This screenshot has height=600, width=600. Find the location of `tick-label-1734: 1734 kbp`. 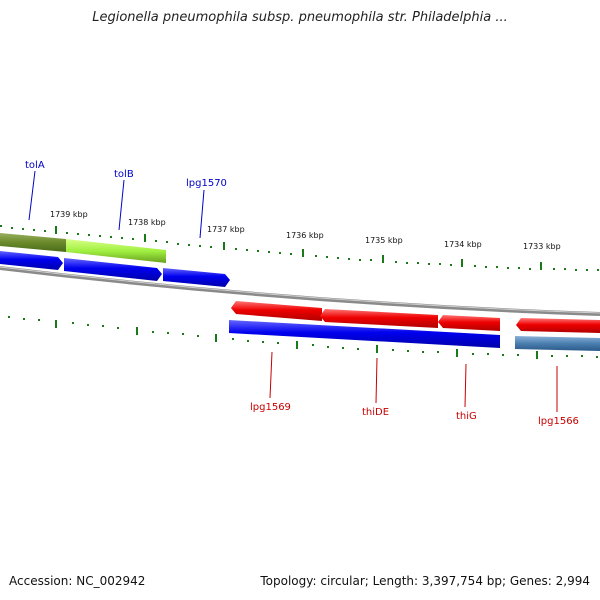

tick-label-1734: 1734 kbp is located at coordinates (463, 244).